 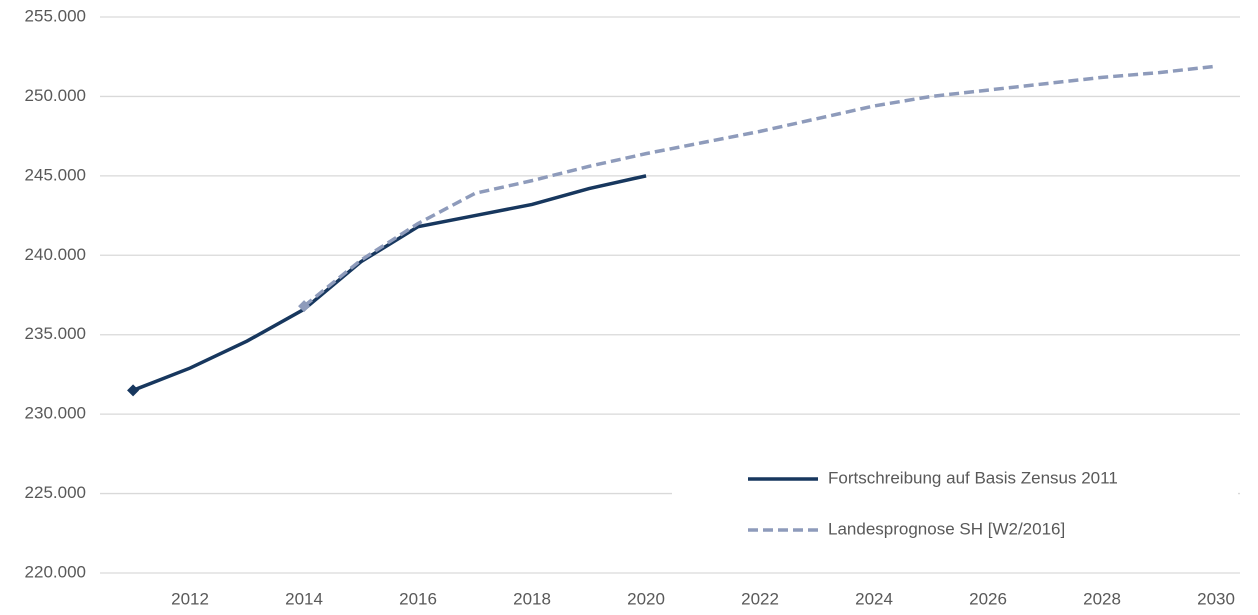 What do you see at coordinates (55, 333) in the screenshot?
I see `y-tick-label: 235.000` at bounding box center [55, 333].